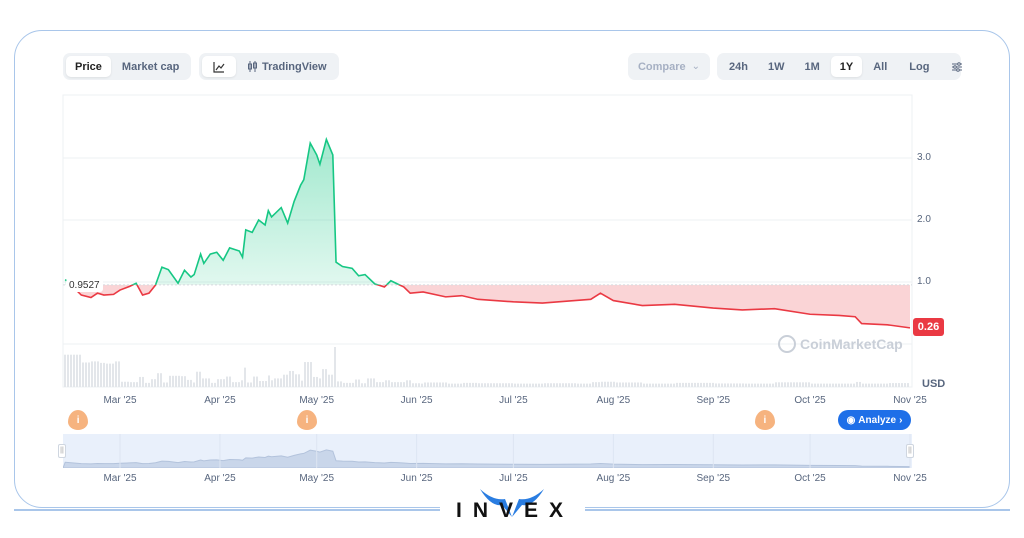  I want to click on compare-dropdown: Compare ⌄, so click(669, 66).